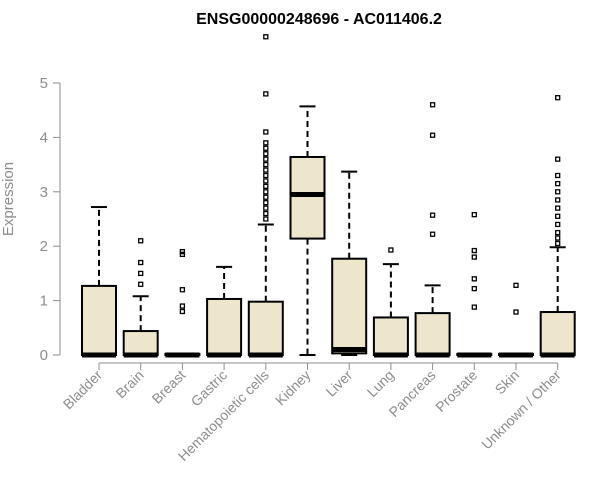 The image size is (600, 500). Describe the element at coordinates (319, 19) in the screenshot. I see `chart-title: ENSG00000248696 - AC011406.2` at that location.